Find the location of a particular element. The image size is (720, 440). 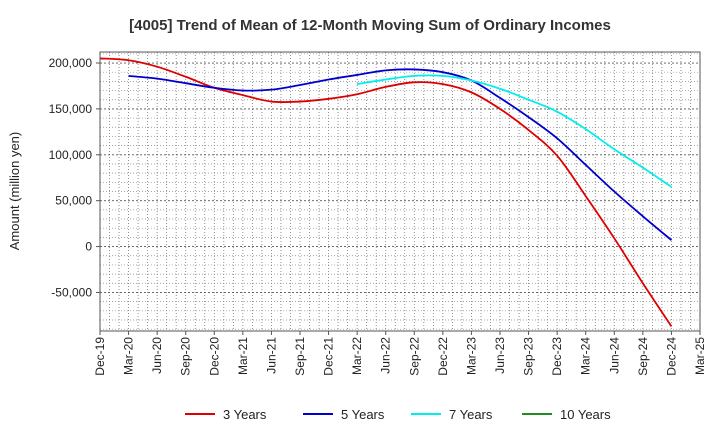

x-tick-label: Mar-24 is located at coordinates (586, 356).